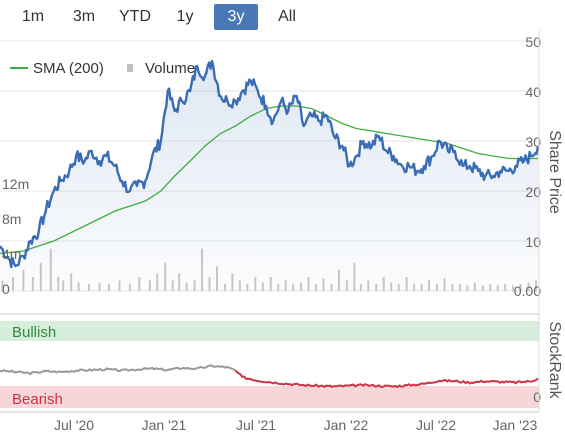 Image resolution: width=565 pixels, height=434 pixels. Describe the element at coordinates (287, 16) in the screenshot. I see `range-button-all: All` at that location.